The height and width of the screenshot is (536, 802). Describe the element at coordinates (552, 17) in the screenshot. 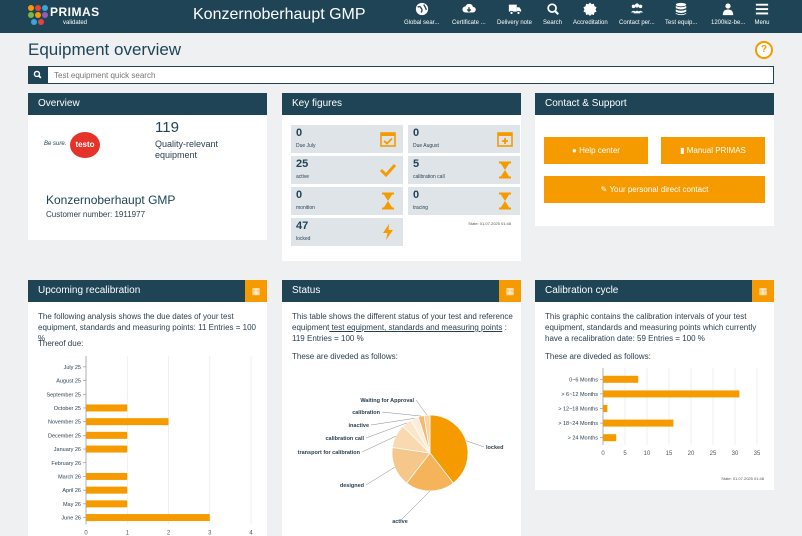

I see `nav-search: Search` at that location.